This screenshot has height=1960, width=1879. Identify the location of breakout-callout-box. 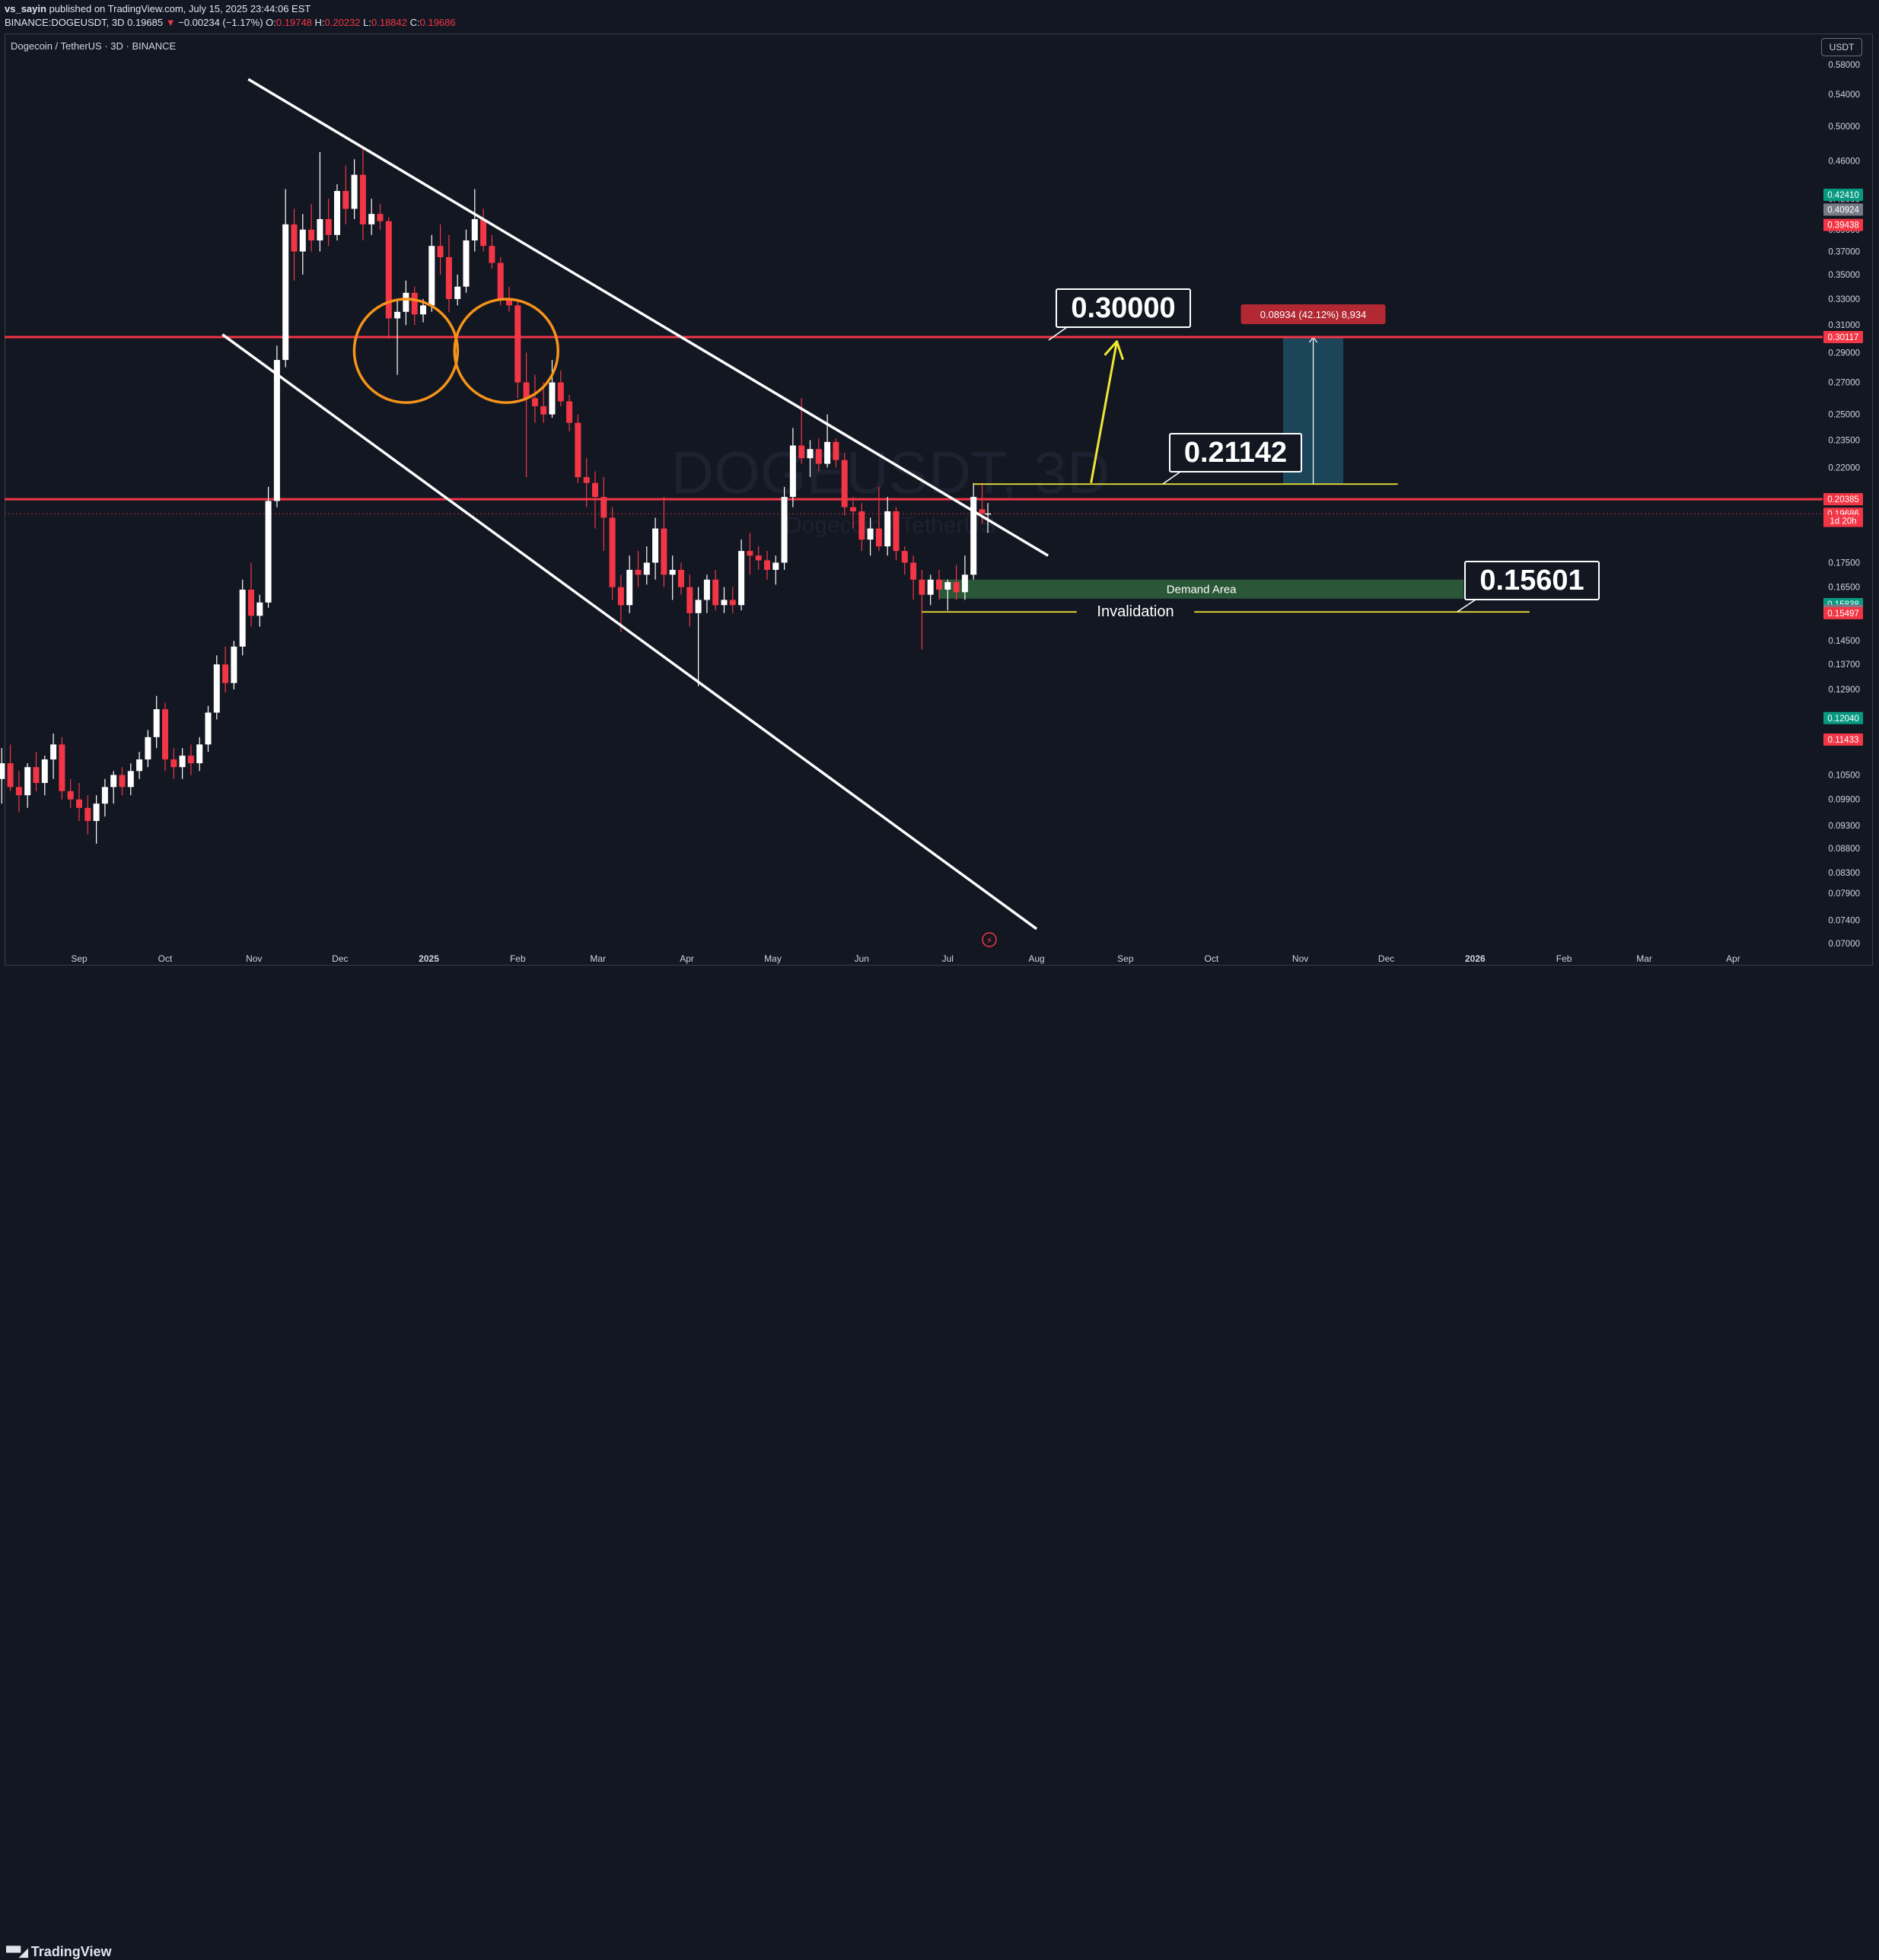
(1236, 453).